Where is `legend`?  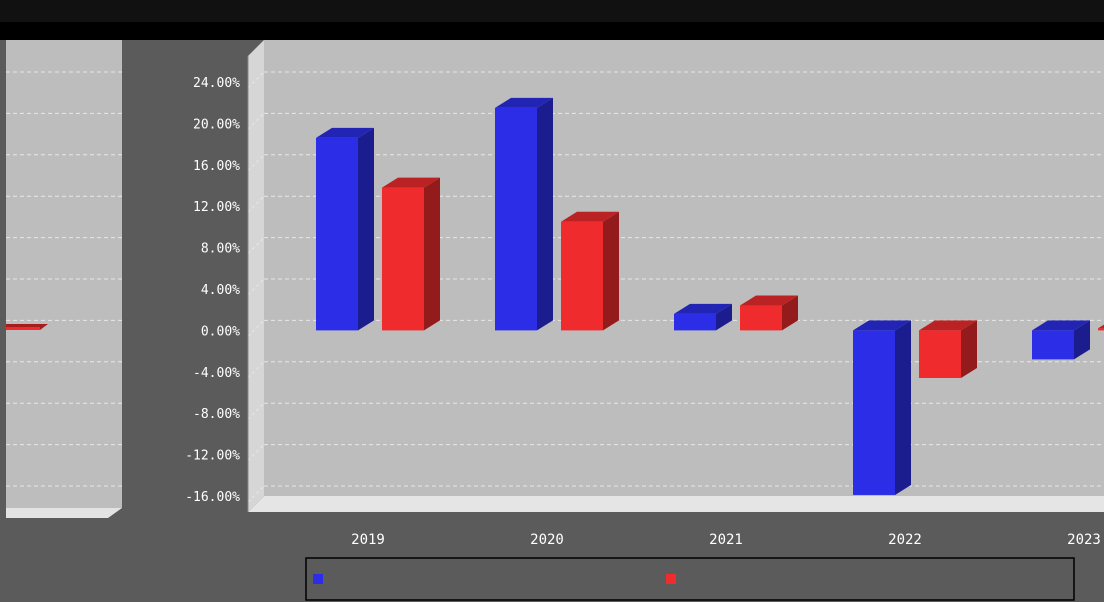 legend is located at coordinates (690, 579).